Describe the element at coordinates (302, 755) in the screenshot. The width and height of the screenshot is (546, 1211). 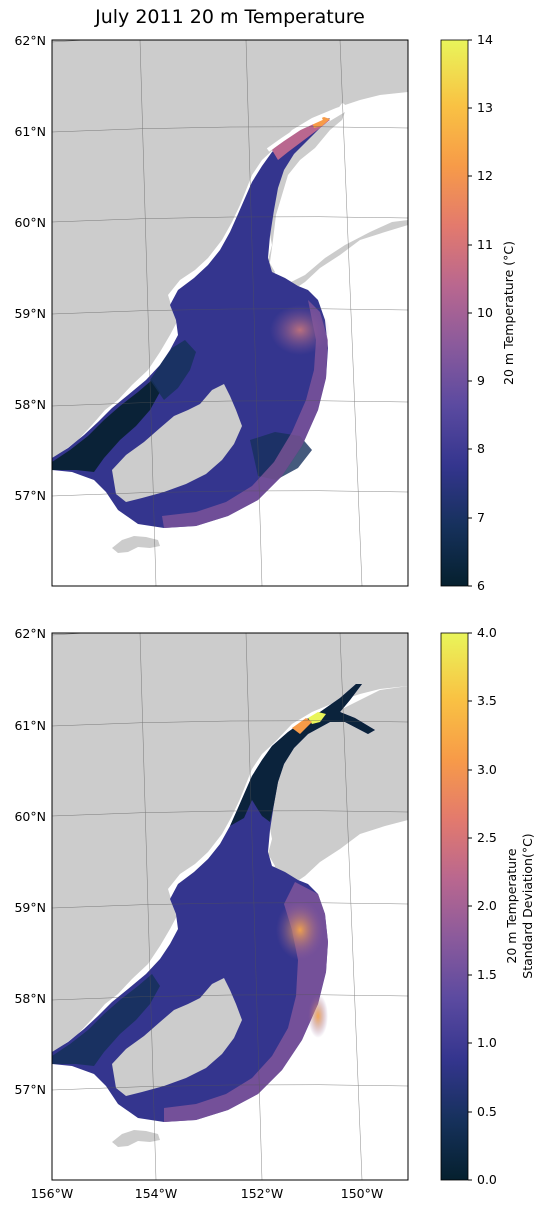
I see `low-variability-inlet` at that location.